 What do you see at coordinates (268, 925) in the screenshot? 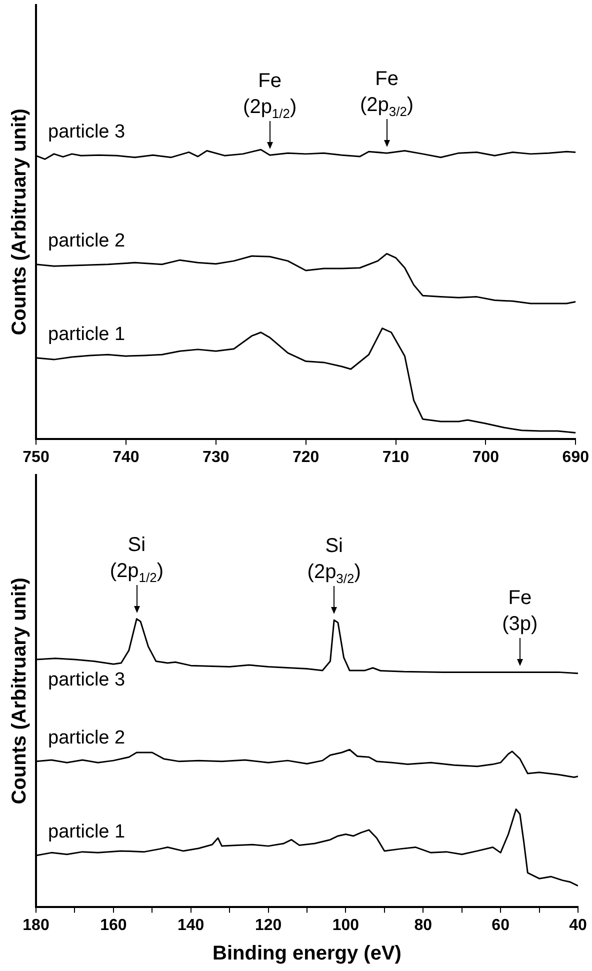
I see `x-tick-label: 120` at bounding box center [268, 925].